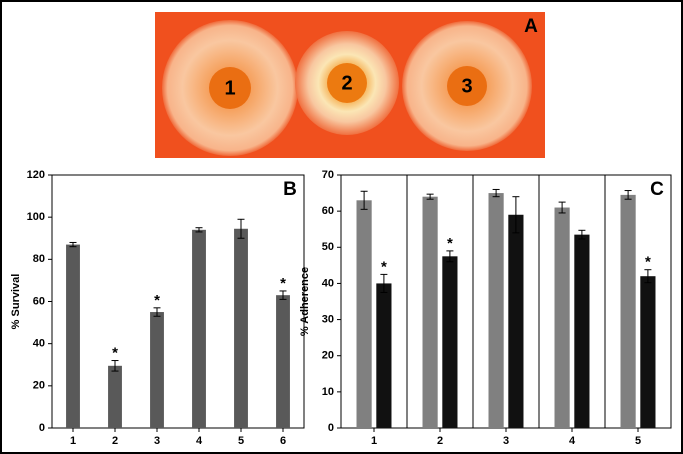 Image resolution: width=683 pixels, height=454 pixels. Describe the element at coordinates (290, 189) in the screenshot. I see `panel-label: B` at that location.